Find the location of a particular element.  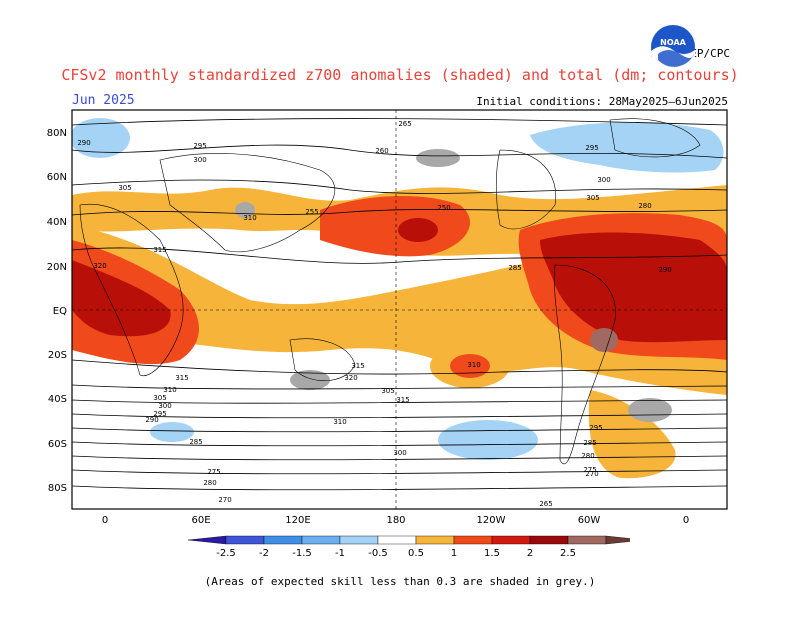

latitude-label: EQ is located at coordinates (60, 311).